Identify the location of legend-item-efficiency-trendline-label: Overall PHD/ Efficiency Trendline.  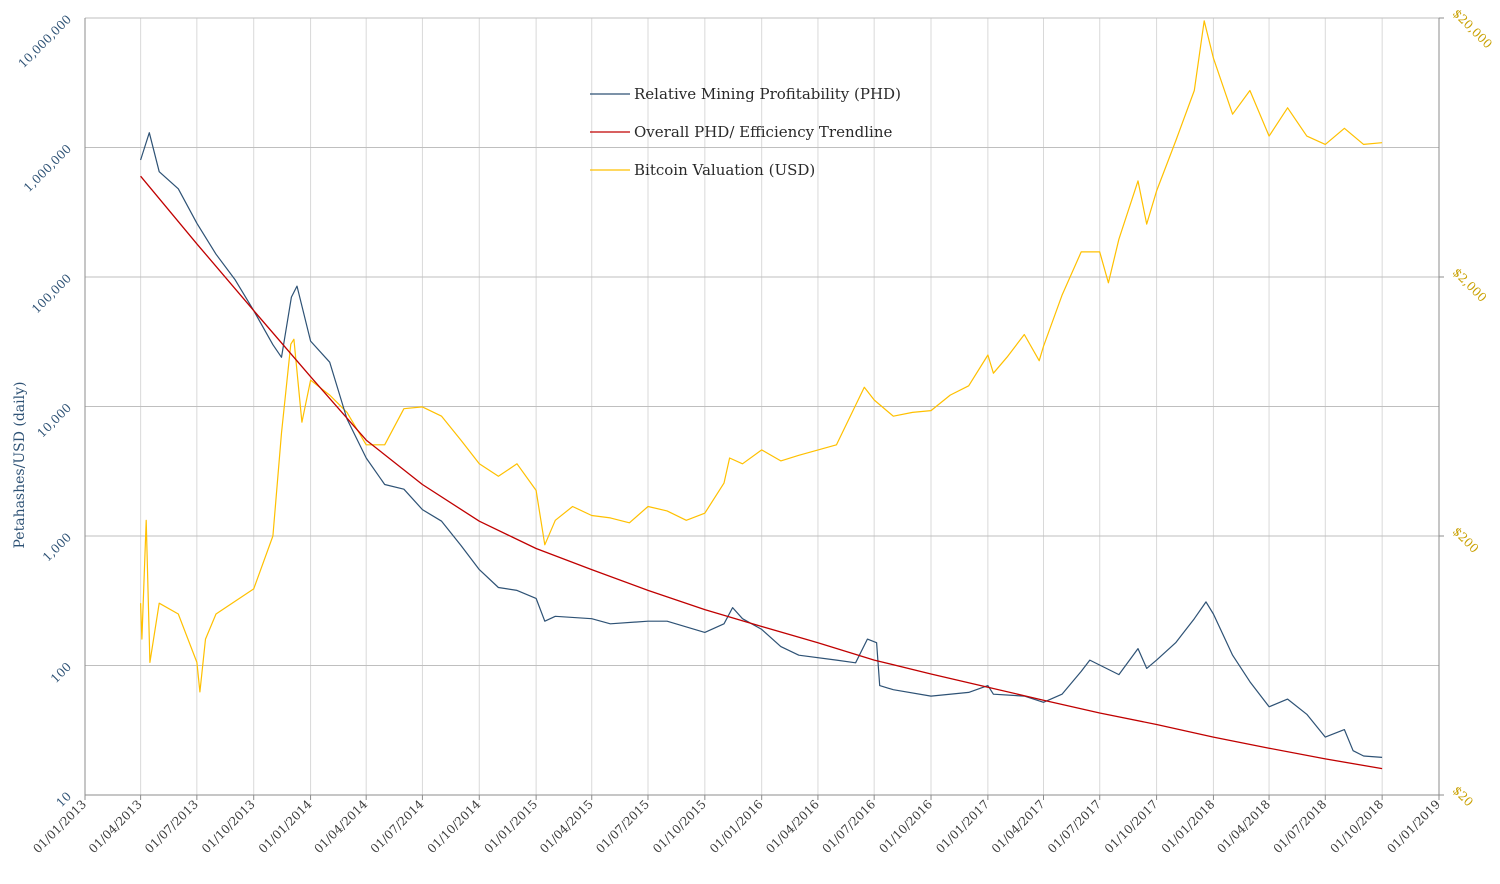
(763, 132).